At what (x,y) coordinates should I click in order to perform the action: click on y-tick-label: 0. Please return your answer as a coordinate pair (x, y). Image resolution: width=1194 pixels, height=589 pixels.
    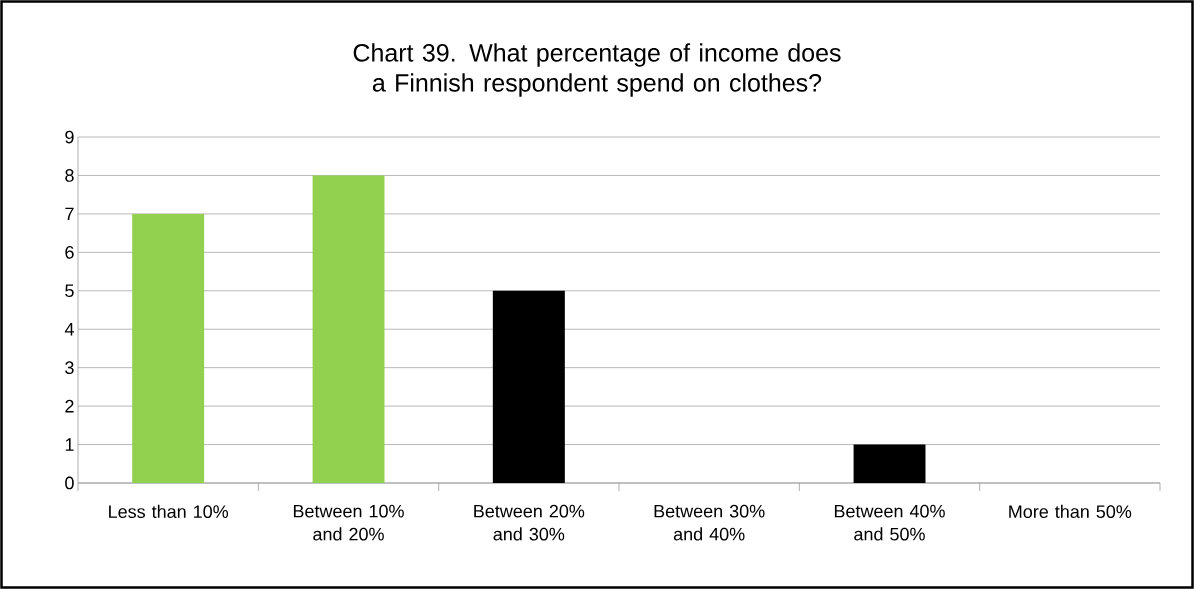
    Looking at the image, I should click on (69, 483).